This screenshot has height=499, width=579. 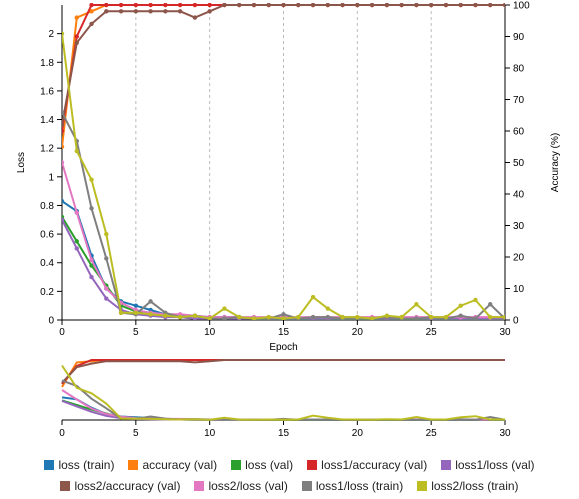 I want to click on legend-item: loss1/accuracy (val), so click(x=367, y=465).